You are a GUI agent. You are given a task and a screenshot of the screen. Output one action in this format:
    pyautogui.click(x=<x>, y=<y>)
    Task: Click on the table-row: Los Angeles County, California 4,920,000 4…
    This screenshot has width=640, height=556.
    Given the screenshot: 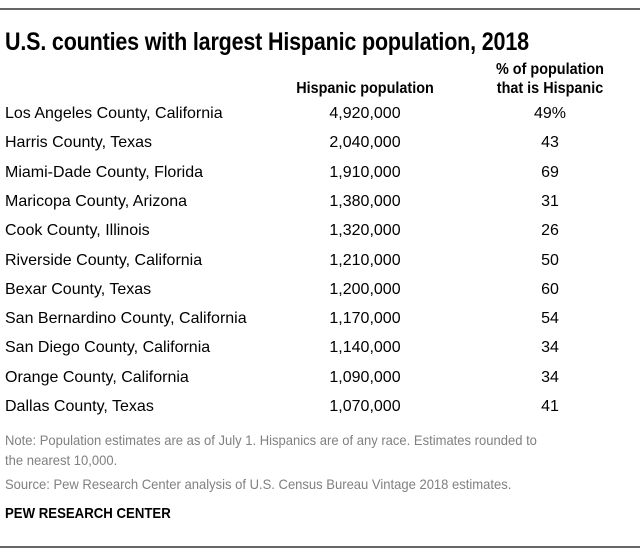 What is the action you would take?
    pyautogui.click(x=320, y=119)
    